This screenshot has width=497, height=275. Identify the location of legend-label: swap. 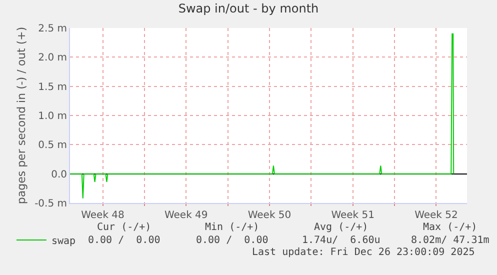
(63, 241).